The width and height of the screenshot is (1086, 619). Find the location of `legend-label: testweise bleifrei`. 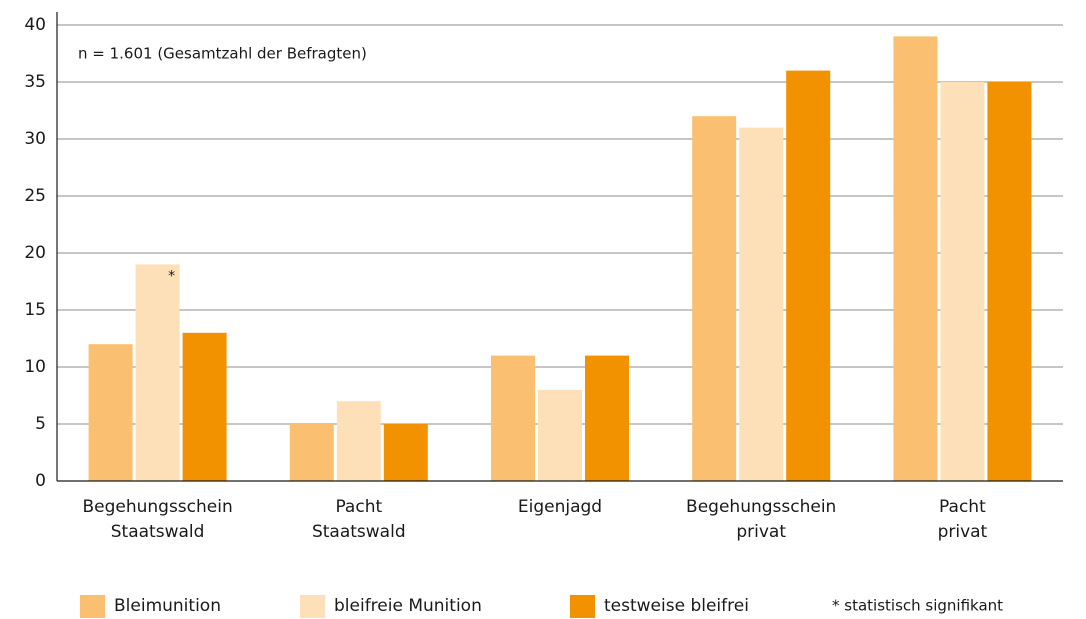

legend-label: testweise bleifrei is located at coordinates (676, 606).